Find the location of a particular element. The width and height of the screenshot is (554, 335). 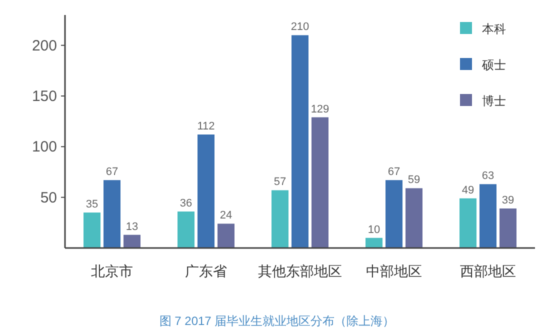

data-label: 112 is located at coordinates (206, 126).